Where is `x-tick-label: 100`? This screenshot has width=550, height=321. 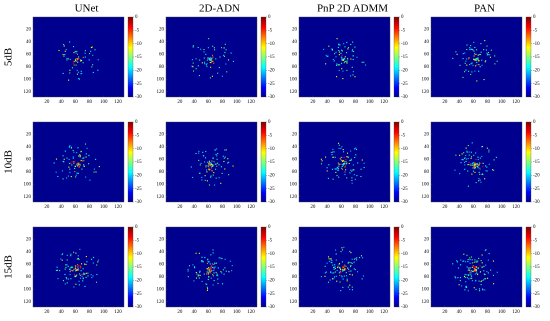
x-tick-label: 100 is located at coordinates (370, 312).